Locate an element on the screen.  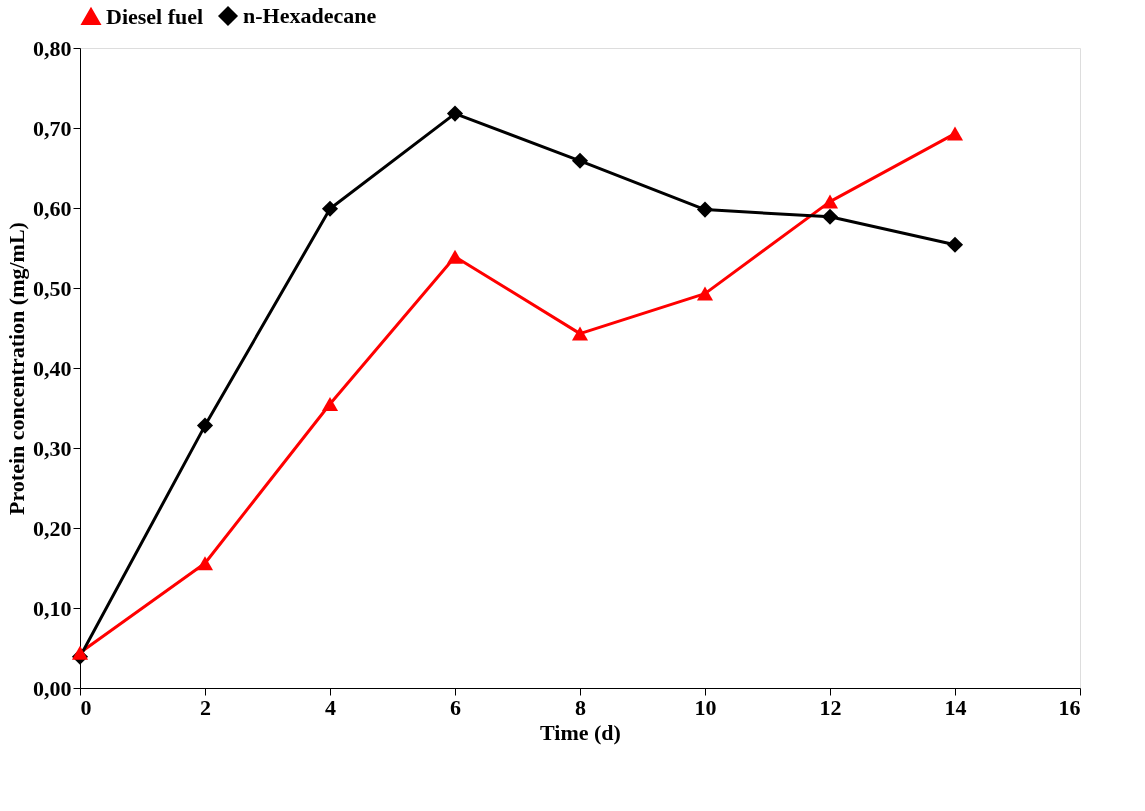
y-tick-label: 0,00 is located at coordinates (52, 688).